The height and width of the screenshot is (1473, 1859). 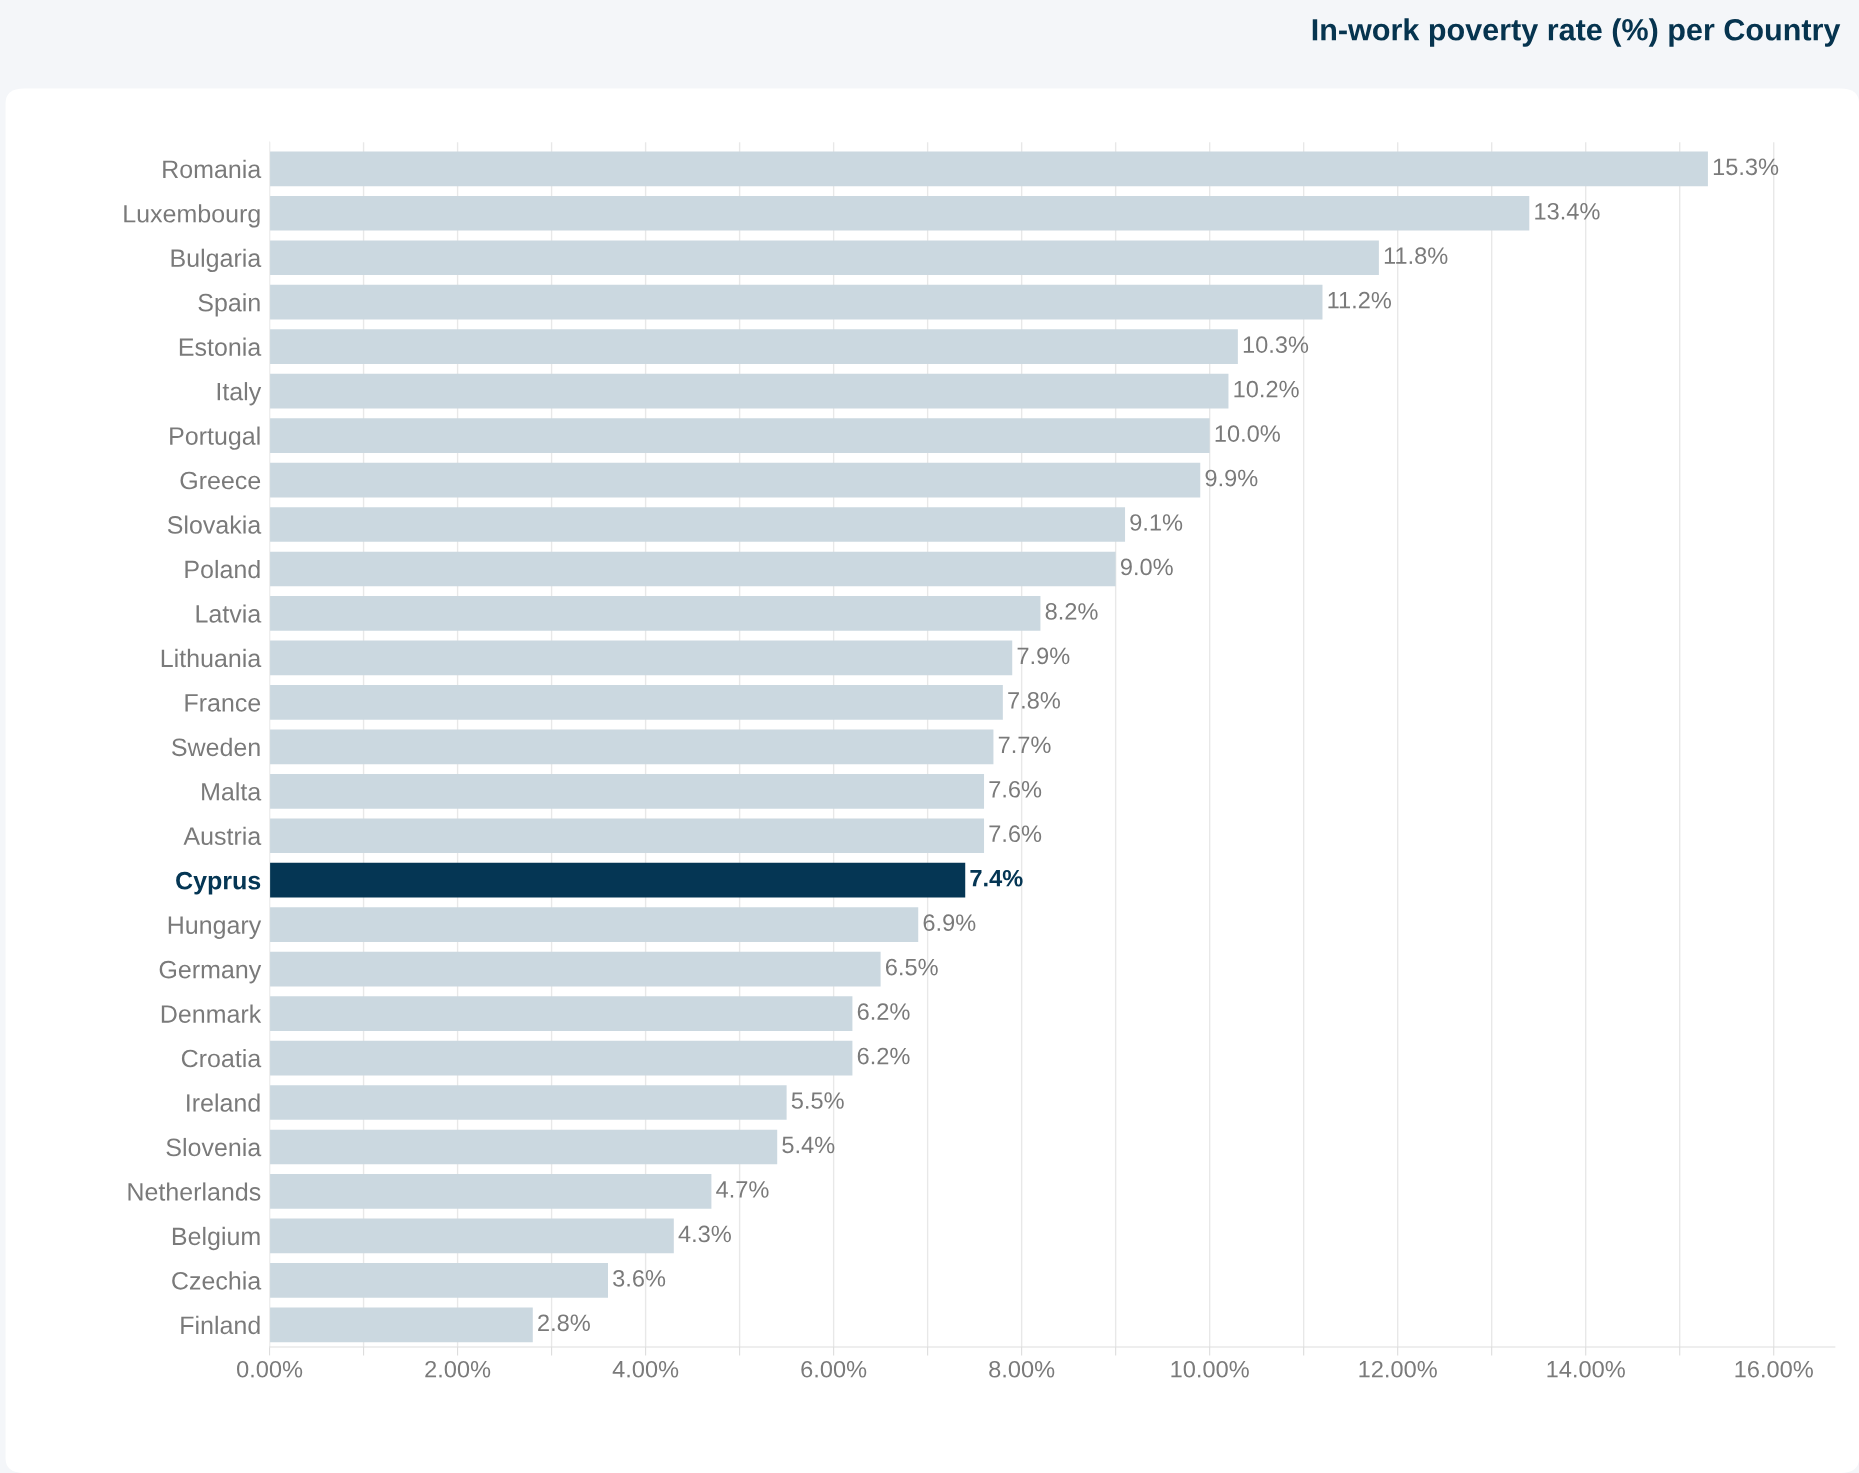 What do you see at coordinates (220, 480) in the screenshot?
I see `y-tick-label: Greece` at bounding box center [220, 480].